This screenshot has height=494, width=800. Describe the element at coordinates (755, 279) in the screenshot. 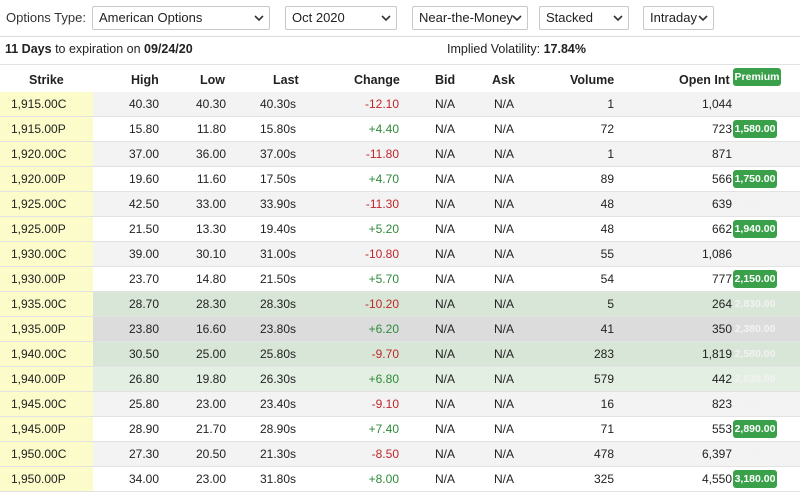

I see `premium-badge: 2,150.00` at that location.